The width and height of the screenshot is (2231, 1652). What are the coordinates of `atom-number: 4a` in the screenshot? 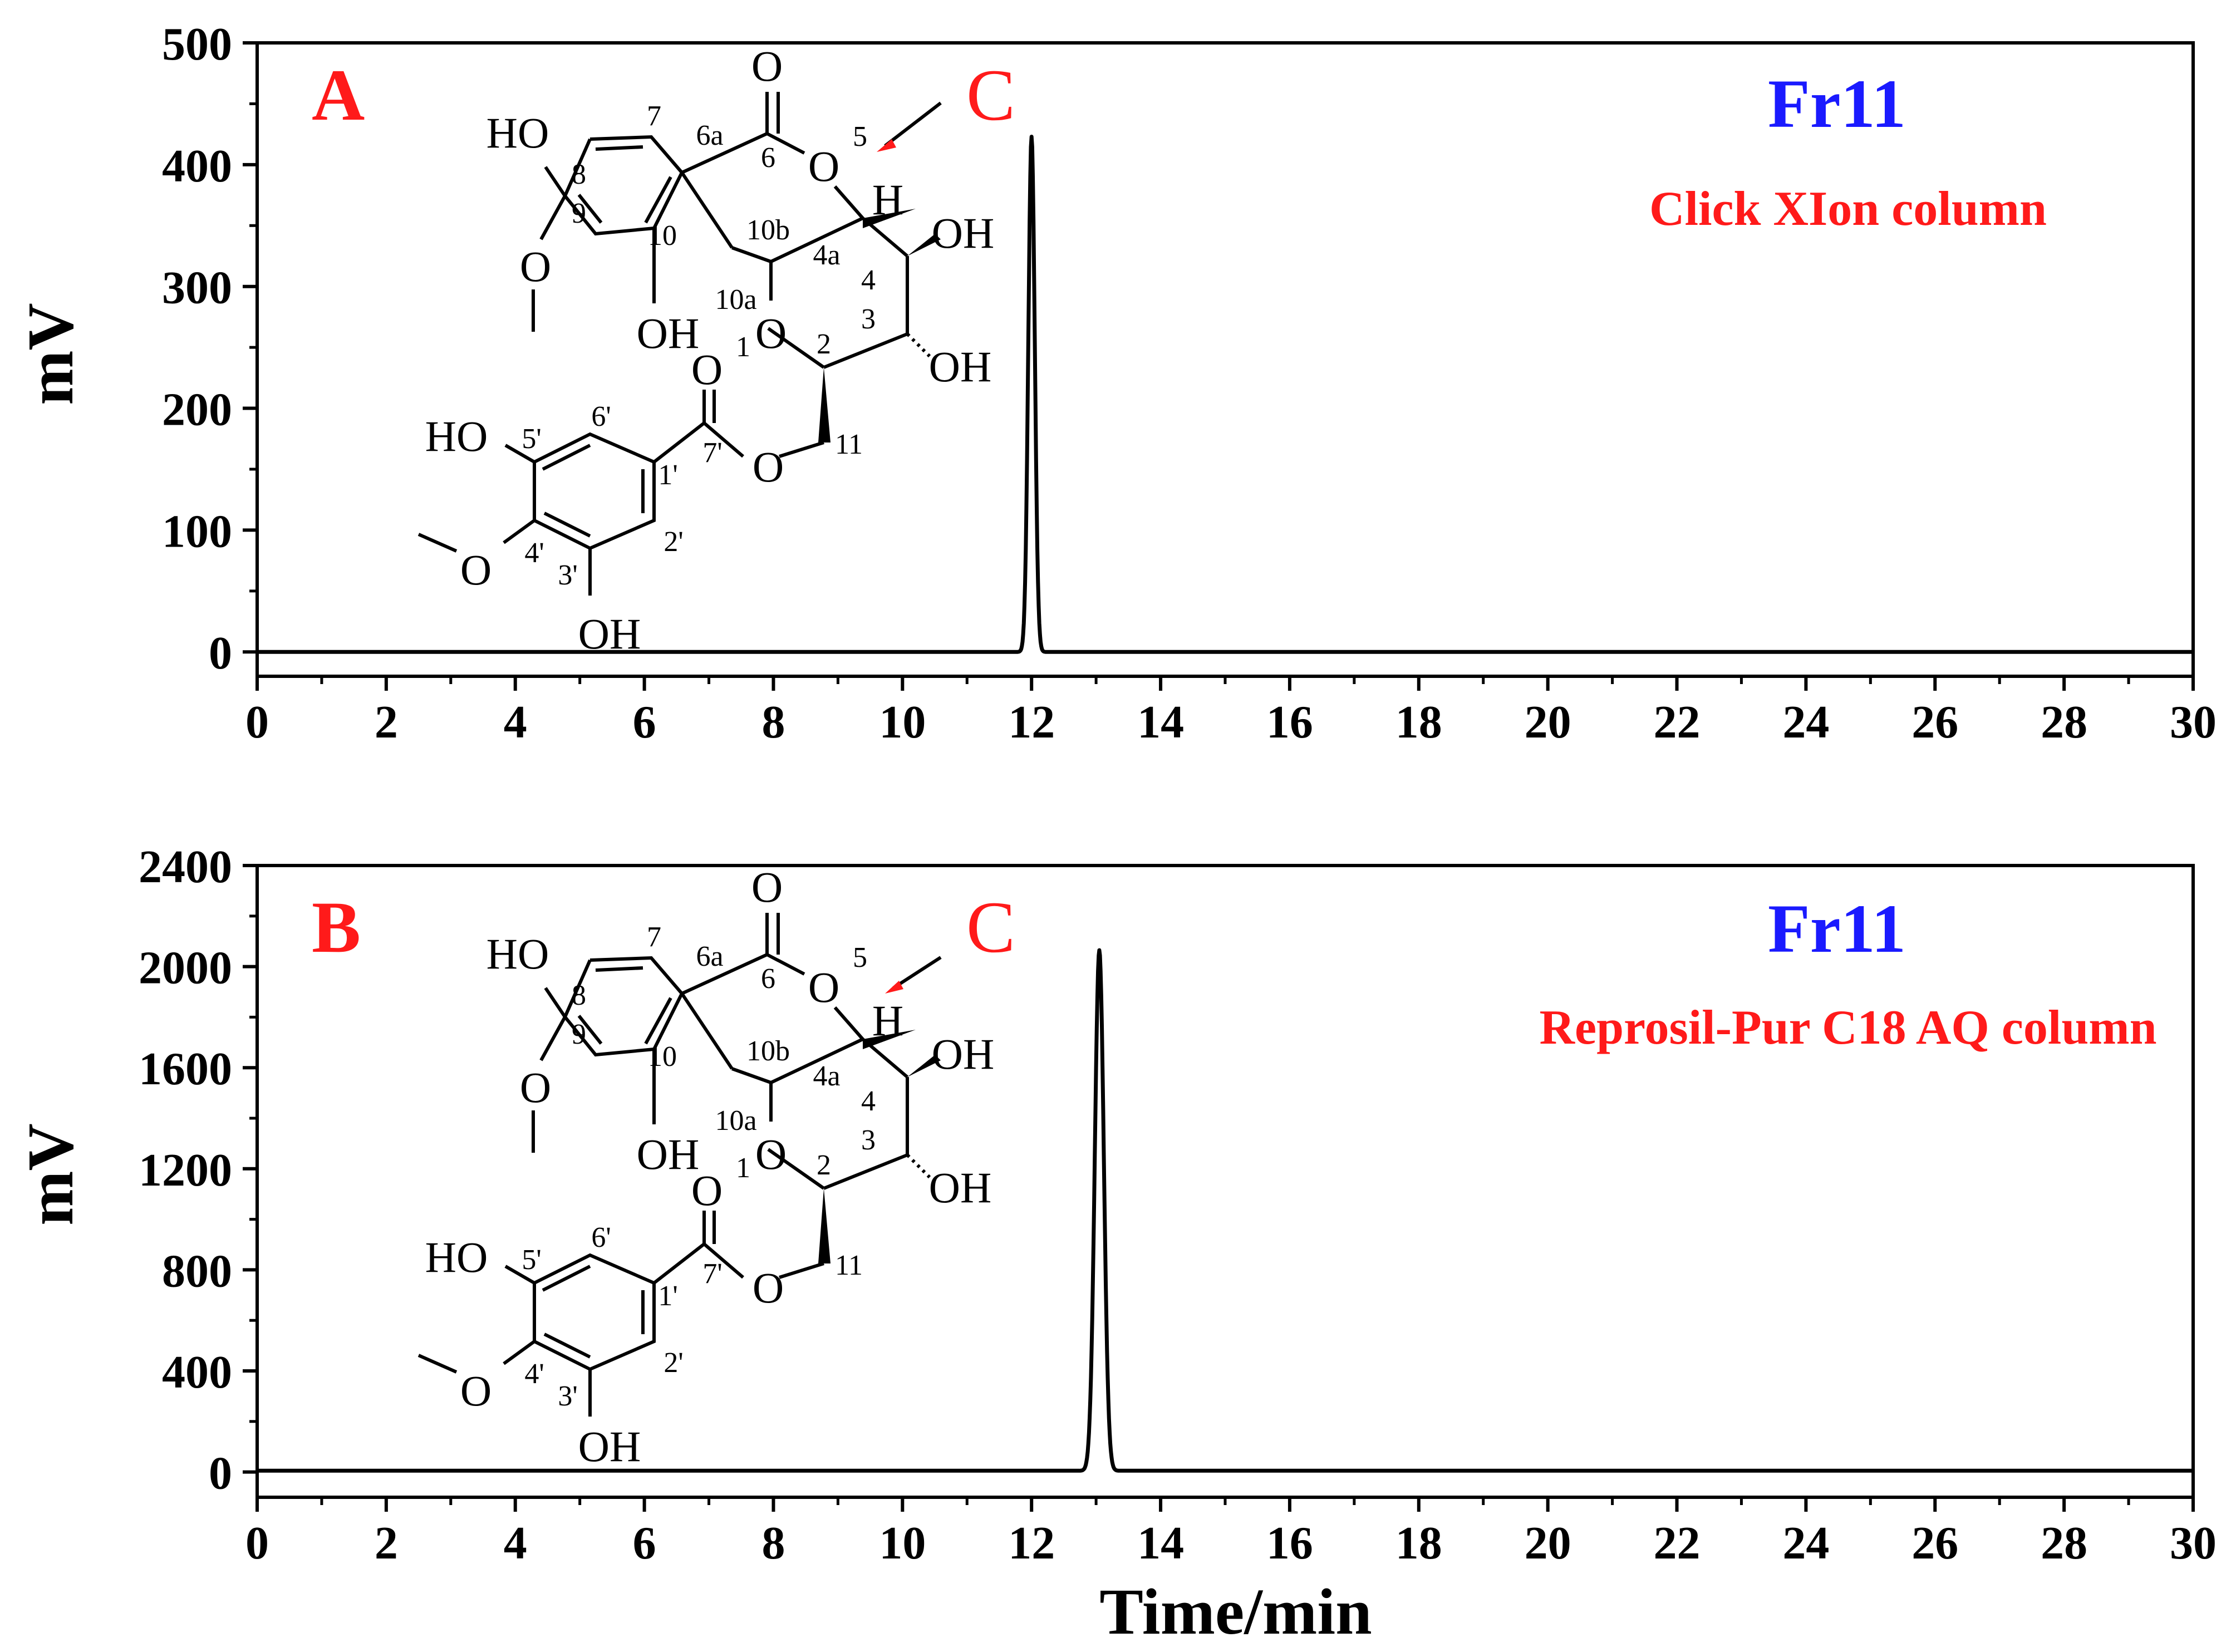 It's located at (826, 255).